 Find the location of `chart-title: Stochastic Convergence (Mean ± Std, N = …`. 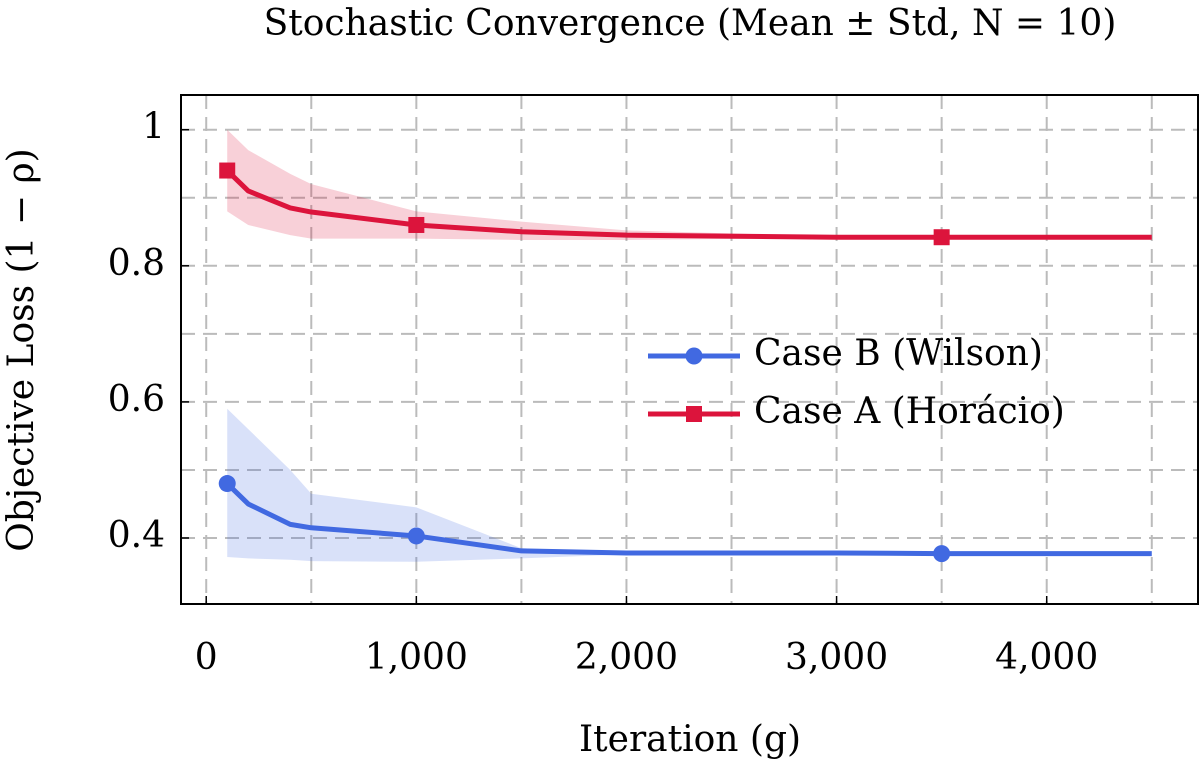

chart-title: Stochastic Convergence (Mean ± Std, N = … is located at coordinates (690, 23).